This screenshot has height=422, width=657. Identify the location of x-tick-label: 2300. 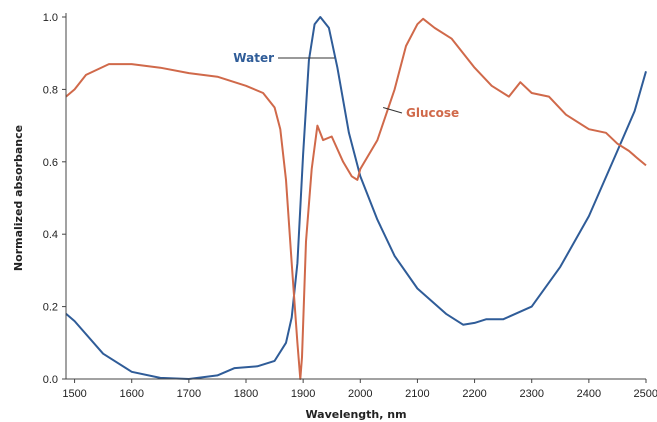
(531, 394).